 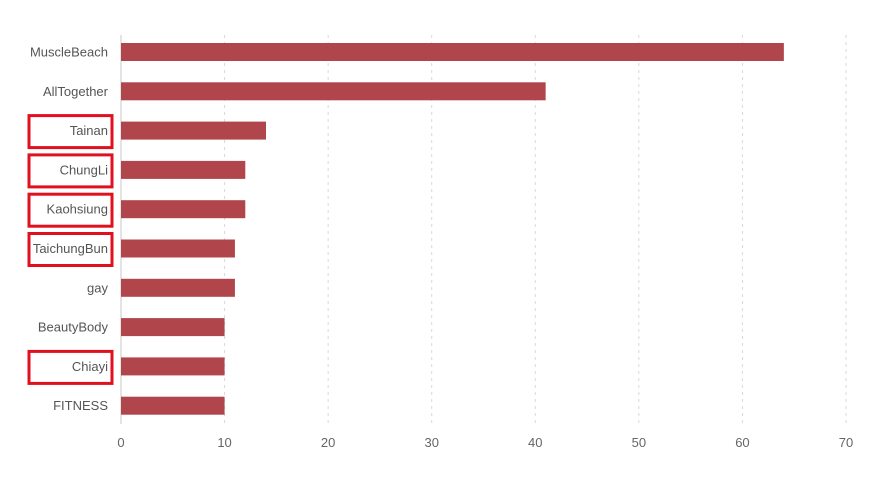 I want to click on highlight-layer, so click(x=70, y=249).